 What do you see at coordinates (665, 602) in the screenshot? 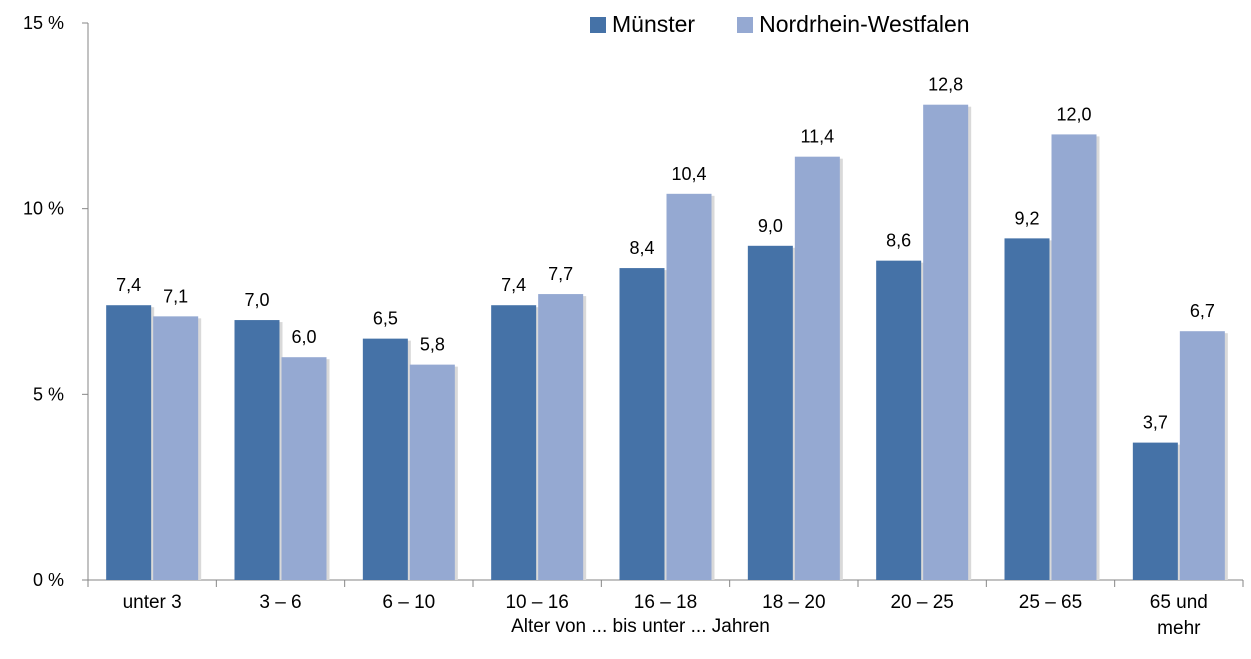
I see `x-tick-label: 16 – 18` at bounding box center [665, 602].